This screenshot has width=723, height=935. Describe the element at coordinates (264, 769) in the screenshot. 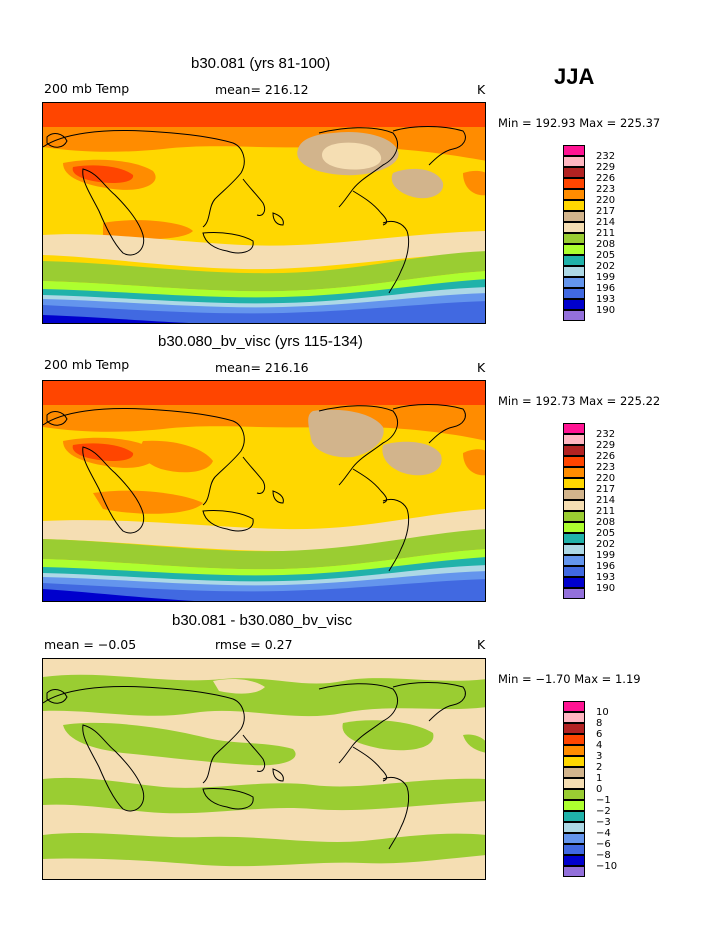

I see `panel-3-map` at that location.